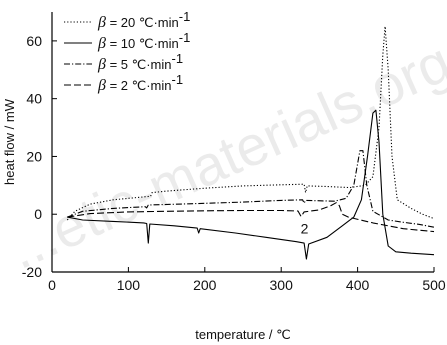  I want to click on x-tick-label: 100, so click(129, 285).